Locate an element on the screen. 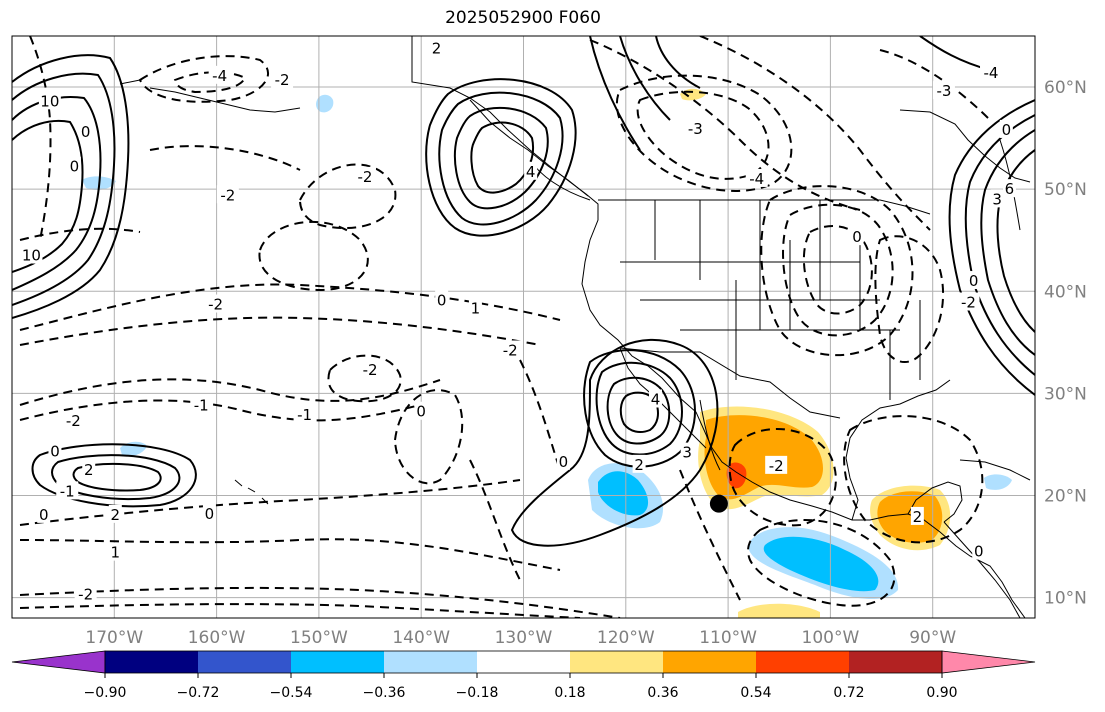 The image size is (1105, 712). lat-tick-label: 60°N is located at coordinates (1065, 88).